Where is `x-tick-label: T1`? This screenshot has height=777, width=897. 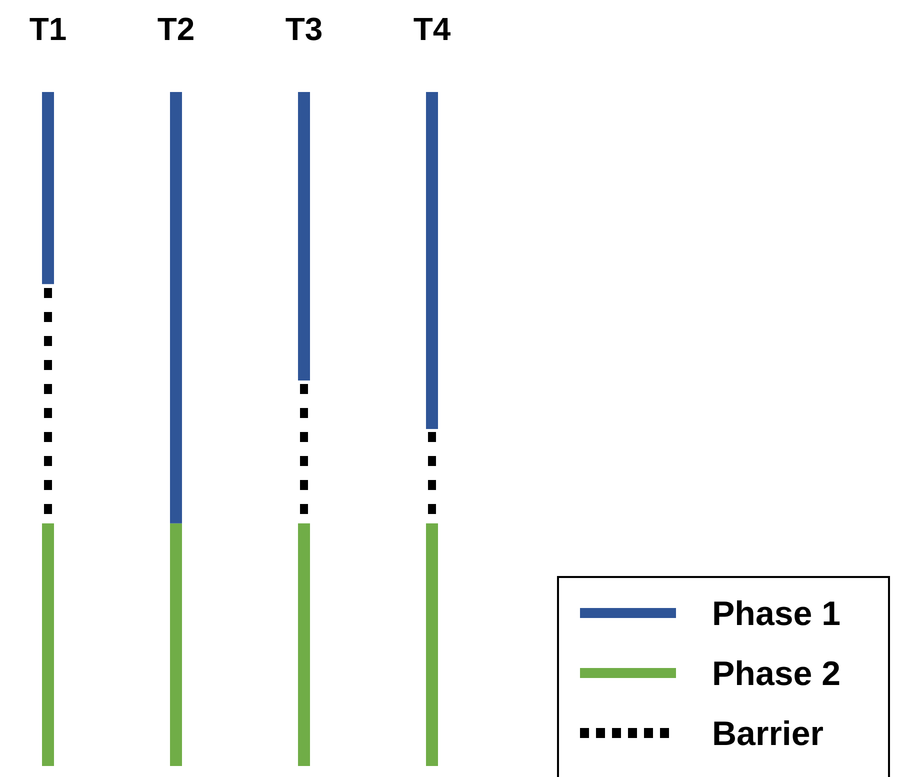
x-tick-label: T1 is located at coordinates (48, 29).